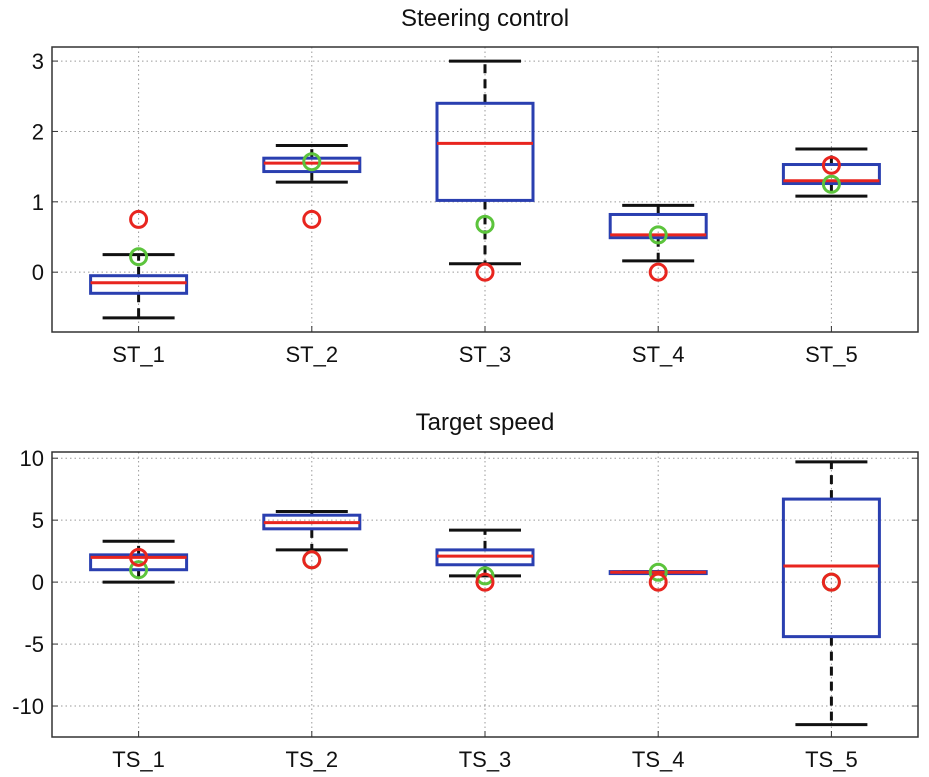 The image size is (929, 777). Describe the element at coordinates (138, 759) in the screenshot. I see `x-tick-label: TS_1` at that location.